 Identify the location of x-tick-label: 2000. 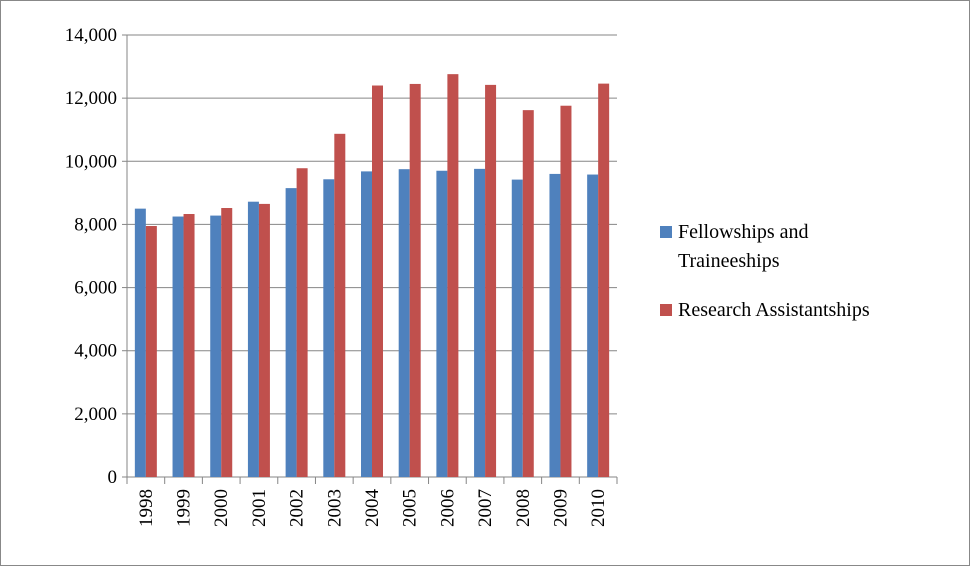
(221, 508).